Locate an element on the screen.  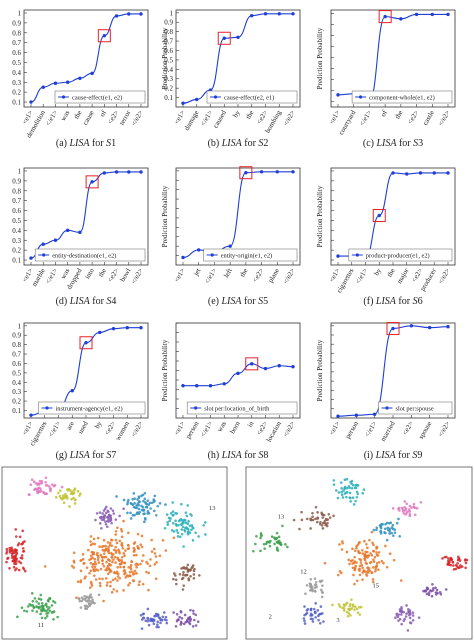
legend-marker is located at coordinates (387, 408).